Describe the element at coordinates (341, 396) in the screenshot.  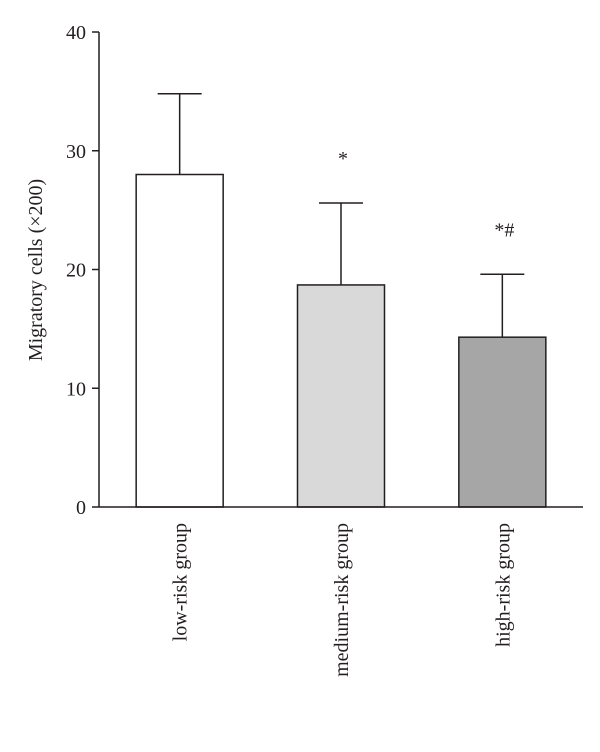
I see `bar-medium-risk-group` at that location.